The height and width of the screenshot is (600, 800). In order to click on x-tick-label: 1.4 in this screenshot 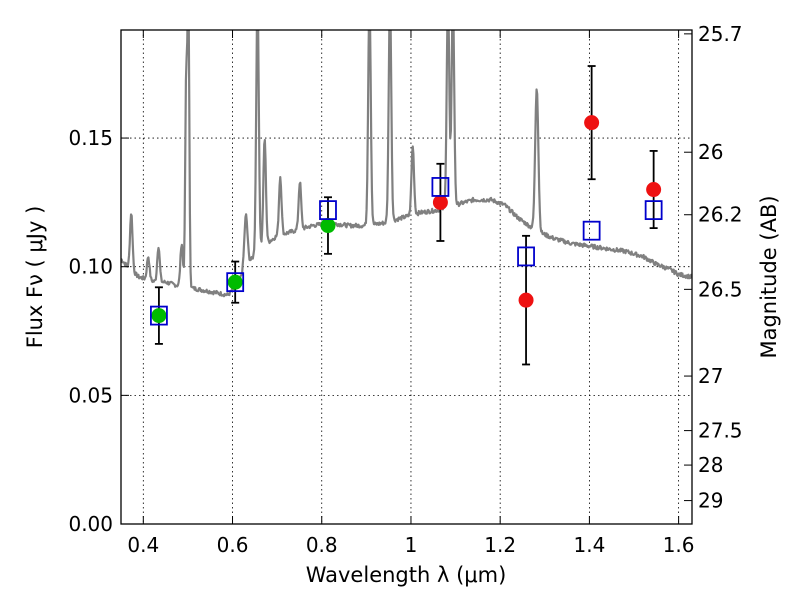, I will do `click(589, 545)`.